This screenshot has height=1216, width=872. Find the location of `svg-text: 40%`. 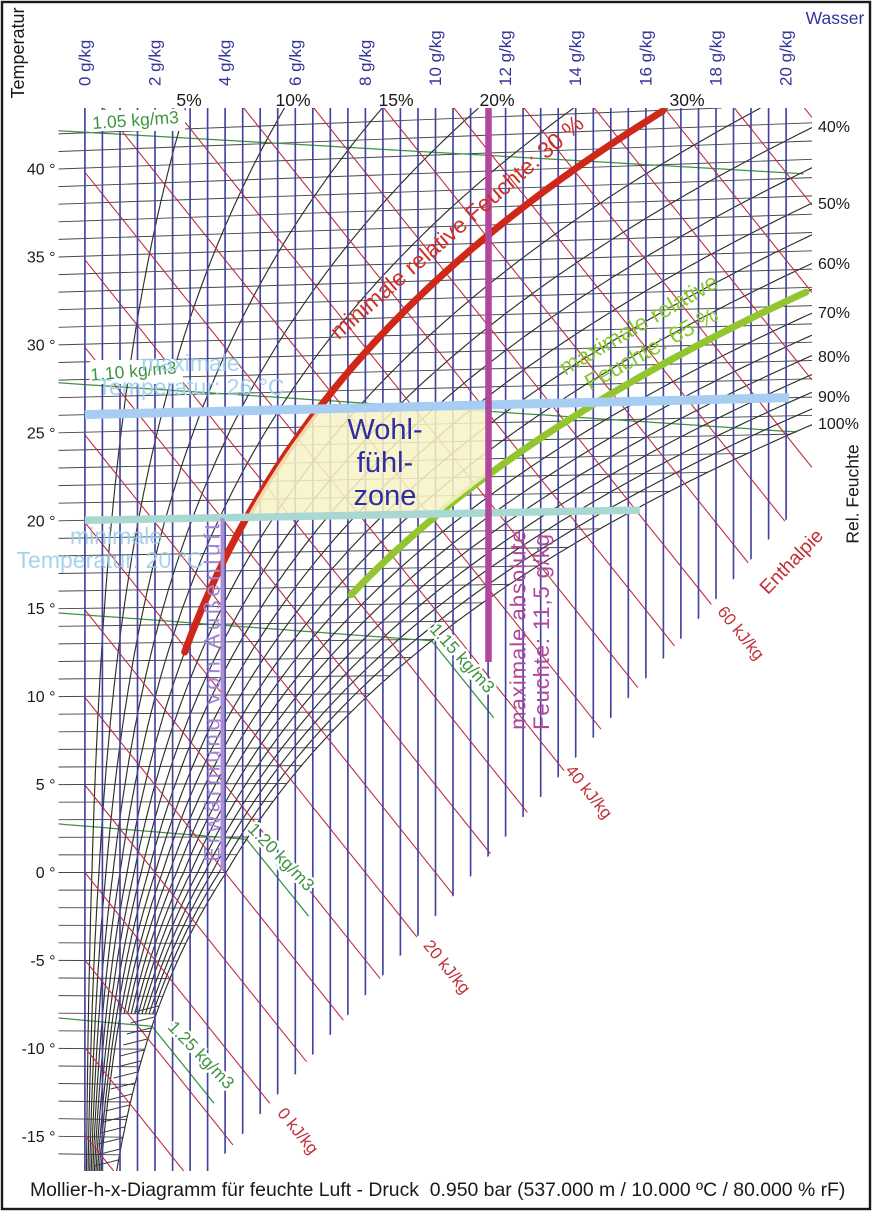

svg-text: 40% is located at coordinates (834, 127).